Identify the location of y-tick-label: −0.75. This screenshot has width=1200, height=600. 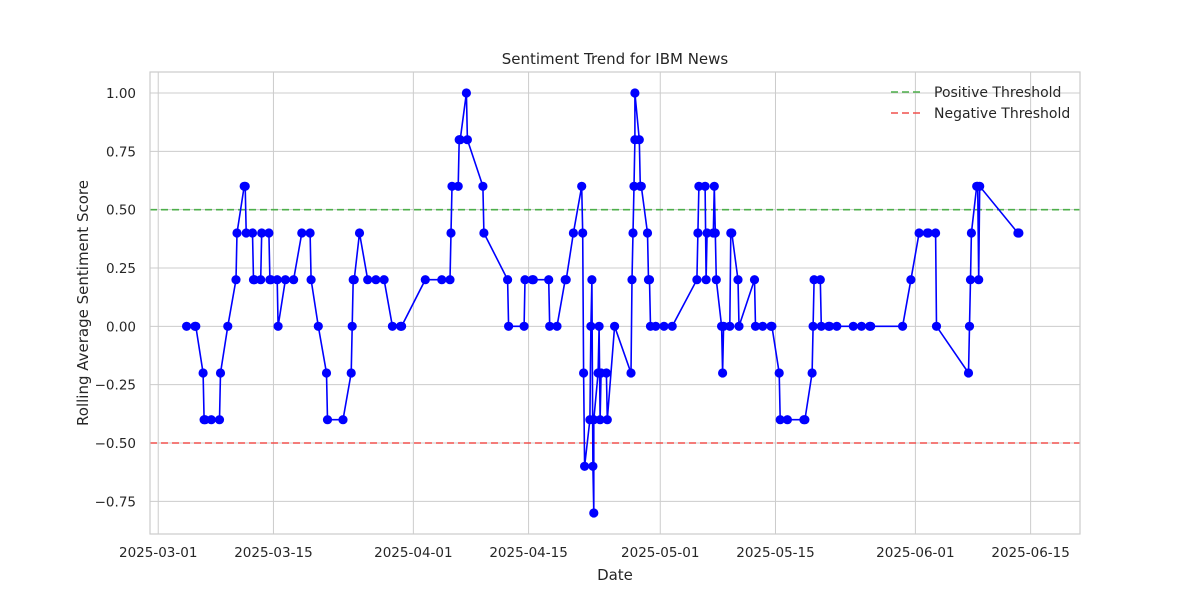
(115, 502).